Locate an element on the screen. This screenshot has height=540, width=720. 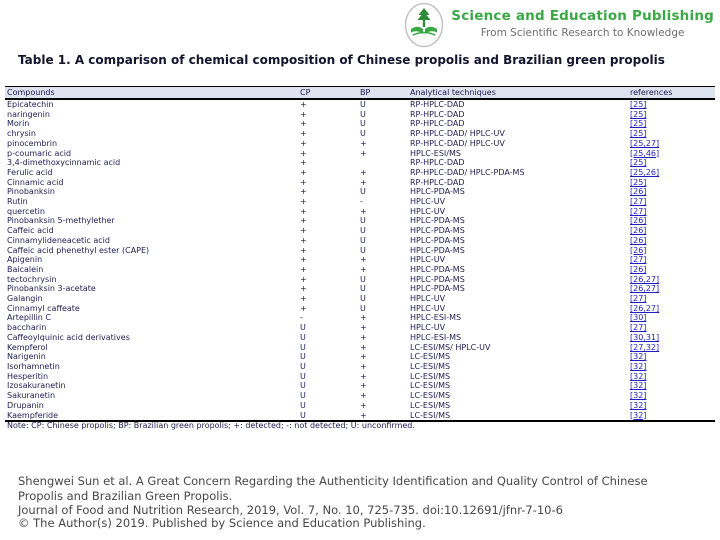
table-row: Narigenin U + LC-ESI/MS [32] is located at coordinates (360, 357).